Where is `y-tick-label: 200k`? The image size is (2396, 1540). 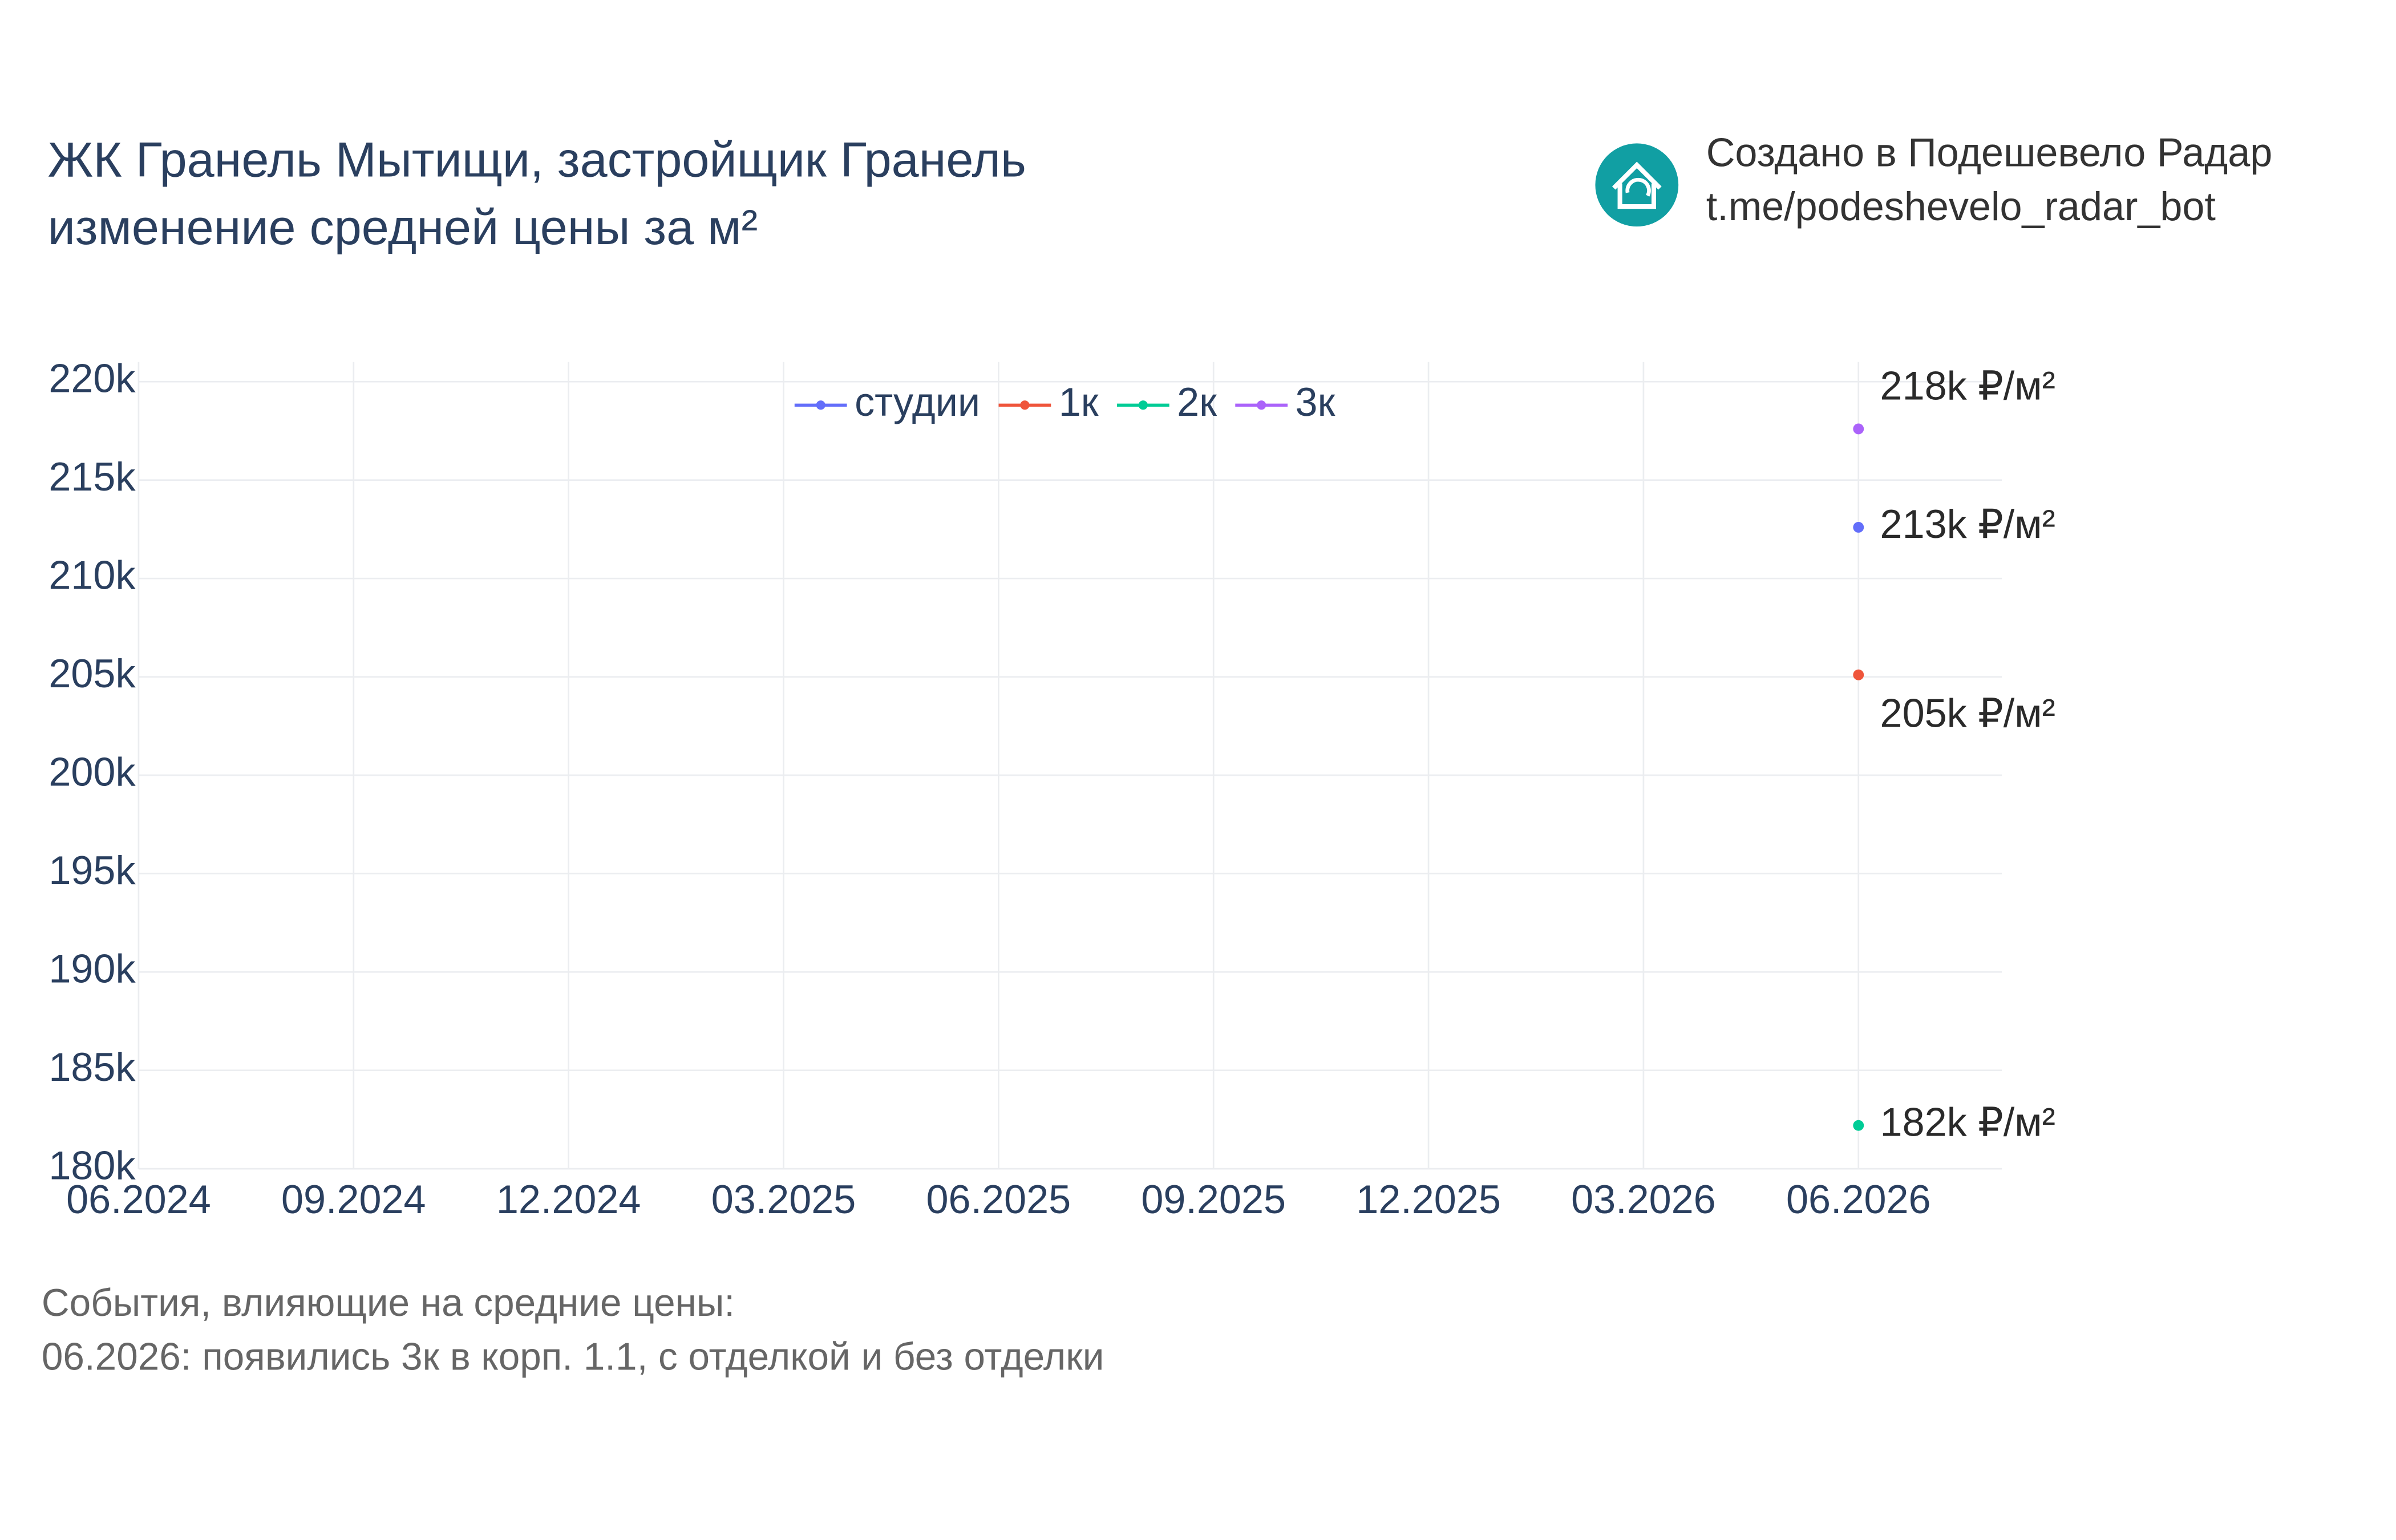 y-tick-label: 200k is located at coordinates (92, 772).